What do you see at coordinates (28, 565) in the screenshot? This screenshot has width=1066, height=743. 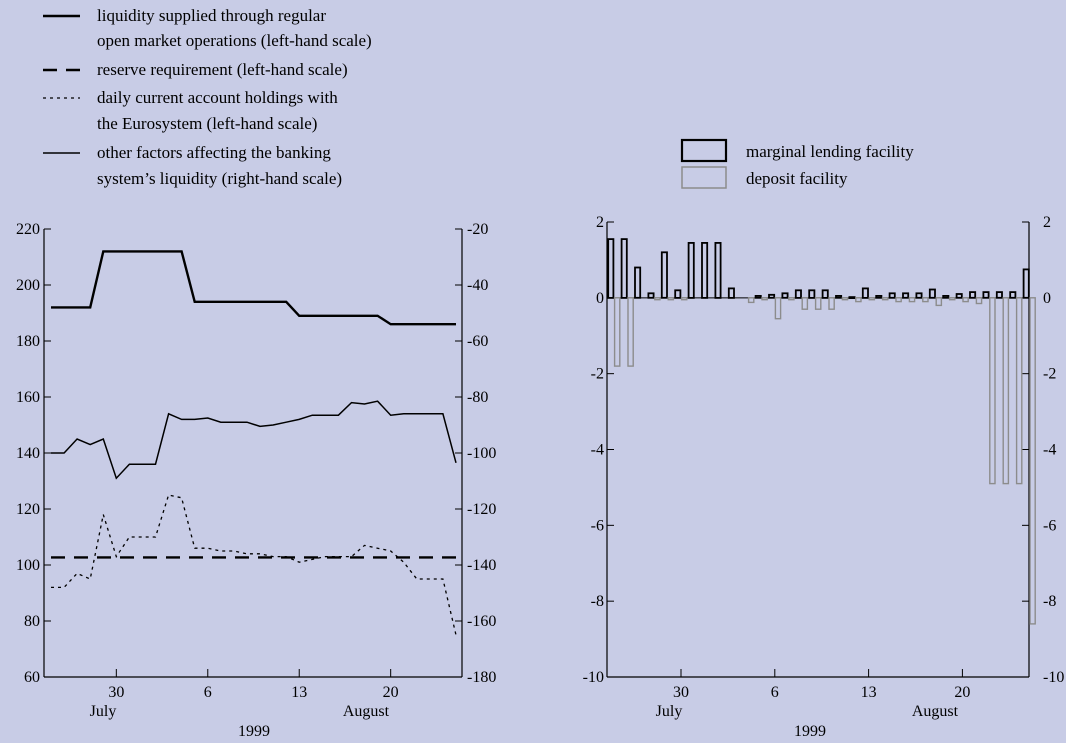 I see `y-left-tick-label-6: 100` at bounding box center [28, 565].